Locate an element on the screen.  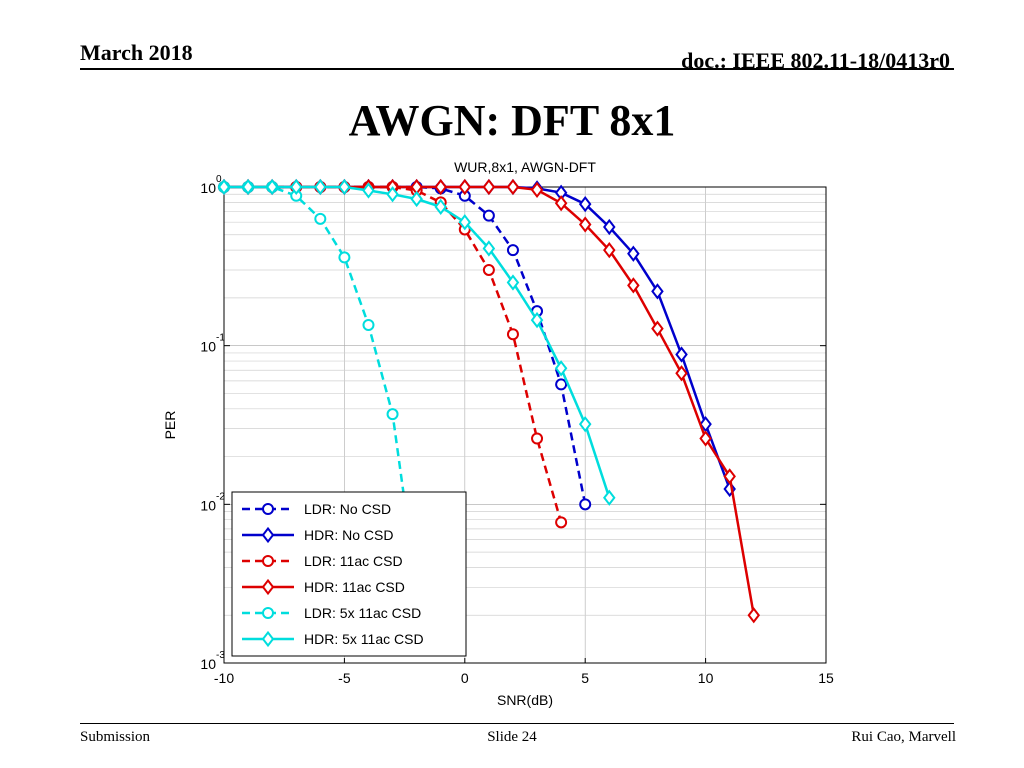
y-tick-label: 10⁻² is located at coordinates (212, 502).